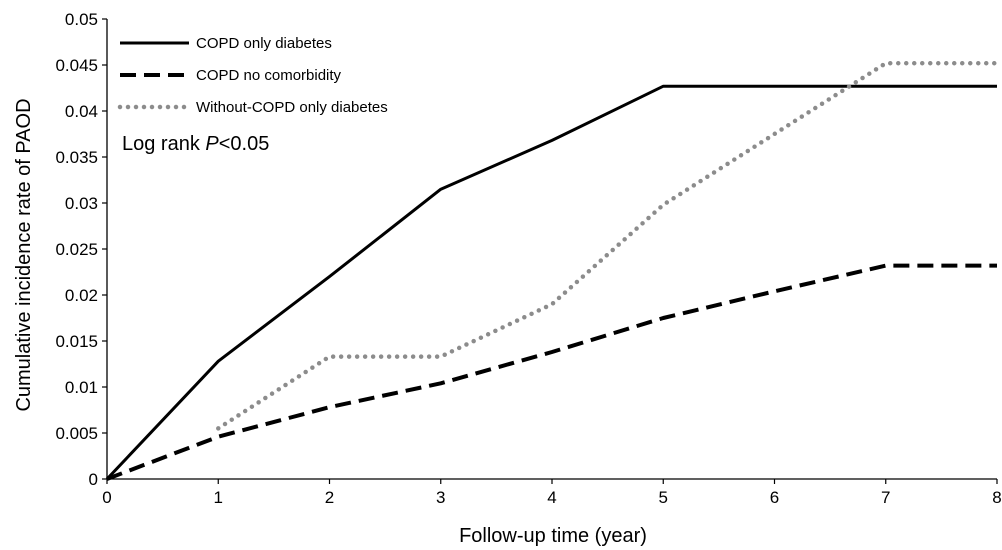  I want to click on x-ticks: 0 1 2 3 4 5 6 7 8, so click(552, 493).